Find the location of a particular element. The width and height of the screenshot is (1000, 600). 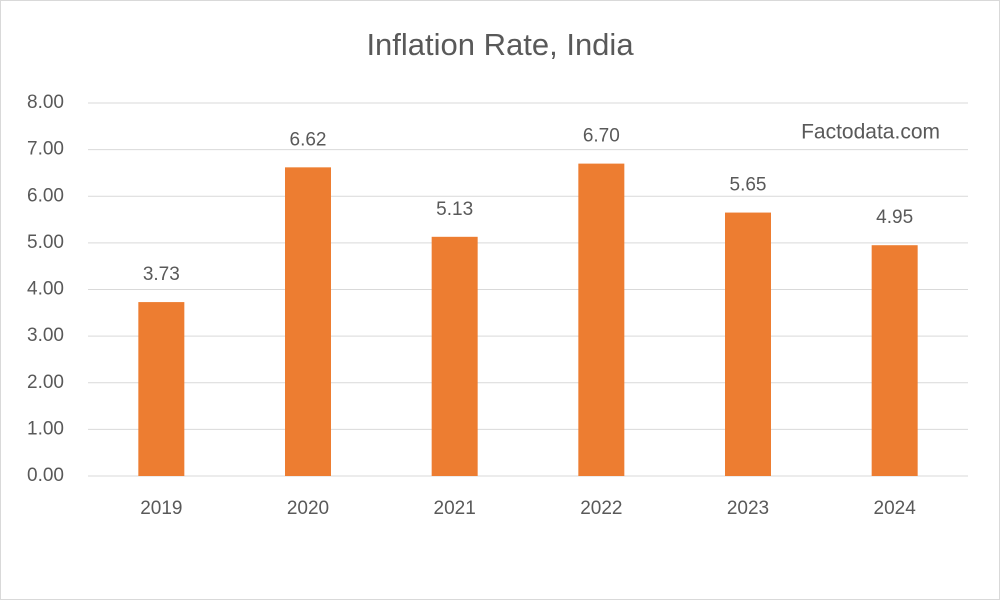

y-tick-label: 7.00 is located at coordinates (45, 149).